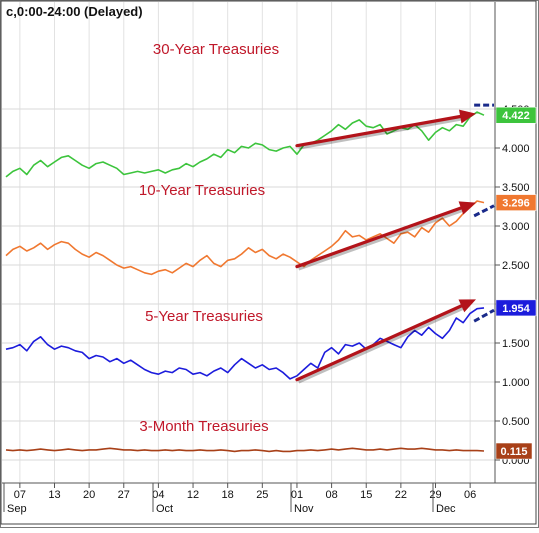  What do you see at coordinates (158, 495) in the screenshot?
I see `x-tick-label: 04` at bounding box center [158, 495].